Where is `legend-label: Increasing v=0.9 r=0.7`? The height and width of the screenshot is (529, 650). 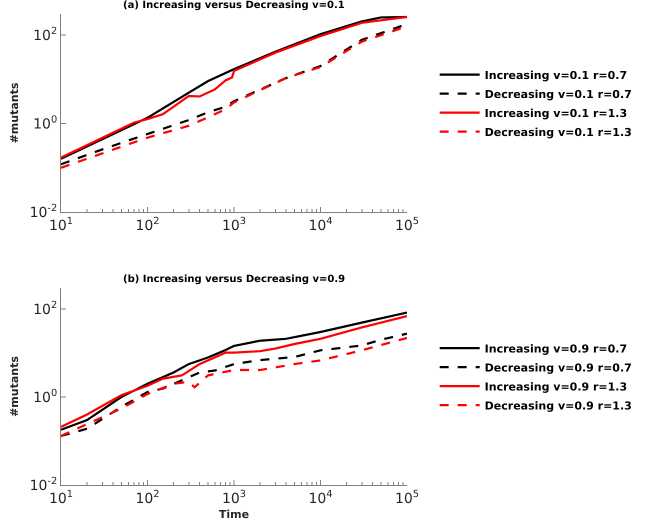
legend-label: Increasing v=0.9 r=0.7 is located at coordinates (556, 349).